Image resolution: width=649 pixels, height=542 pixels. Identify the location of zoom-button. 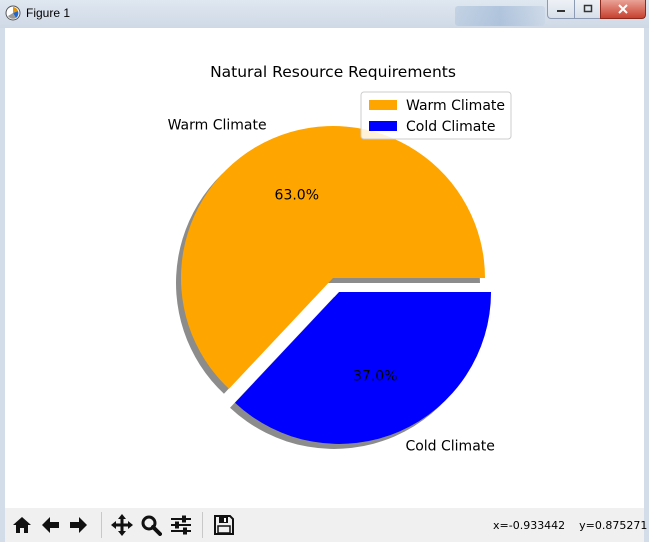
(151, 525).